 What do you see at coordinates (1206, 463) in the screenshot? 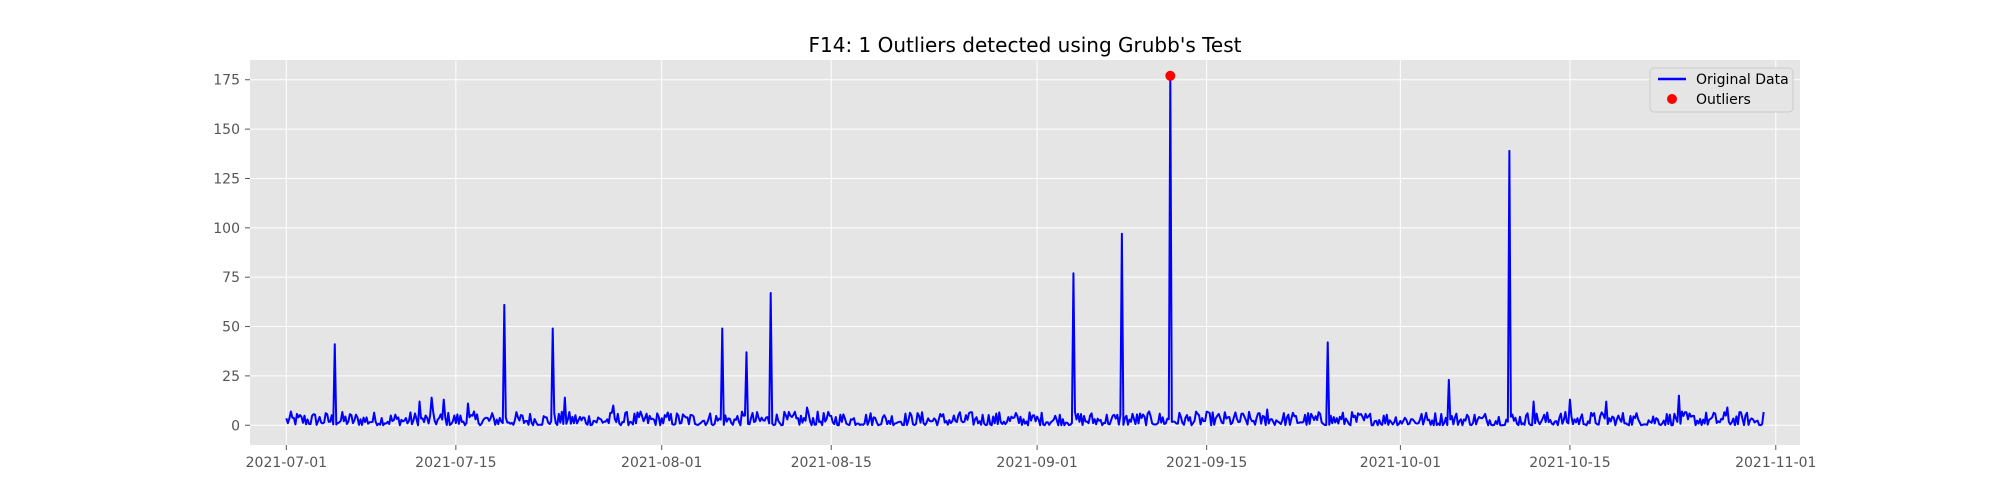
I see `x-tick-label: 2021-09-15` at bounding box center [1206, 463].